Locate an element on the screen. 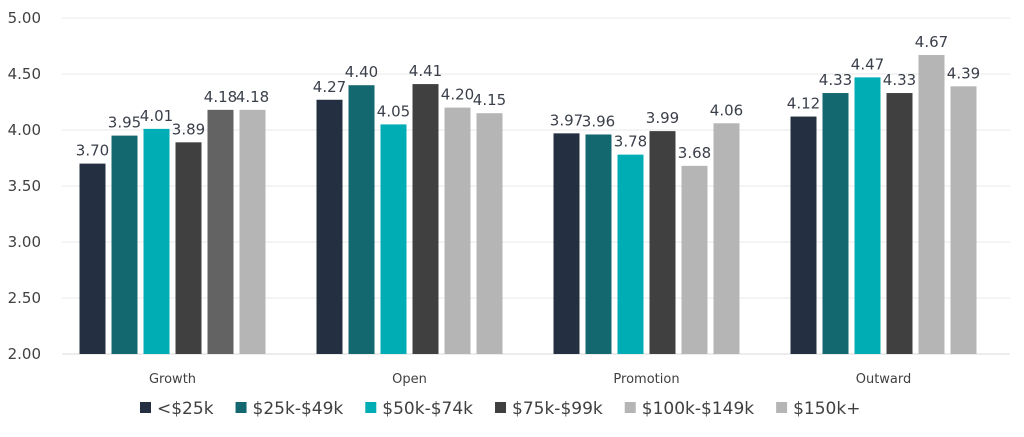 This screenshot has width=1024, height=437. data-label: 4.47 is located at coordinates (867, 64).